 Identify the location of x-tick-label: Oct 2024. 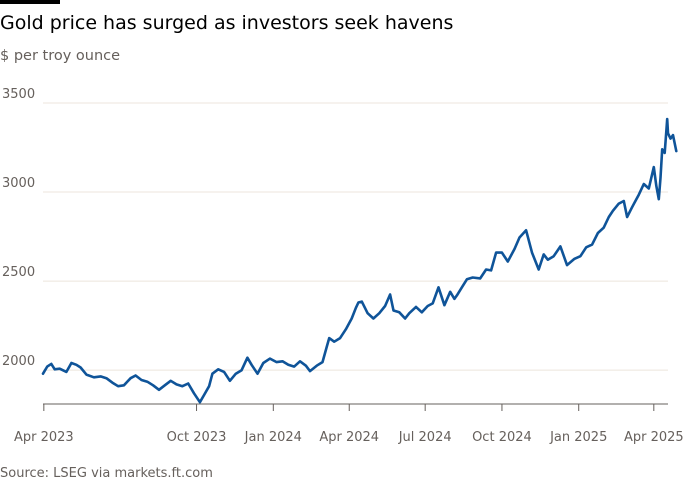
(502, 437).